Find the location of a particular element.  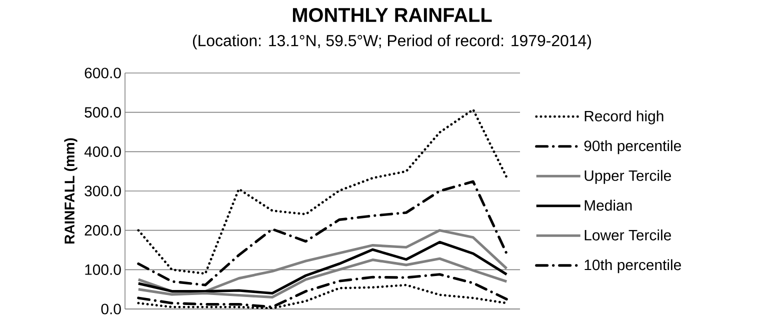

y-tick-label: 500.0 is located at coordinates (102, 112).